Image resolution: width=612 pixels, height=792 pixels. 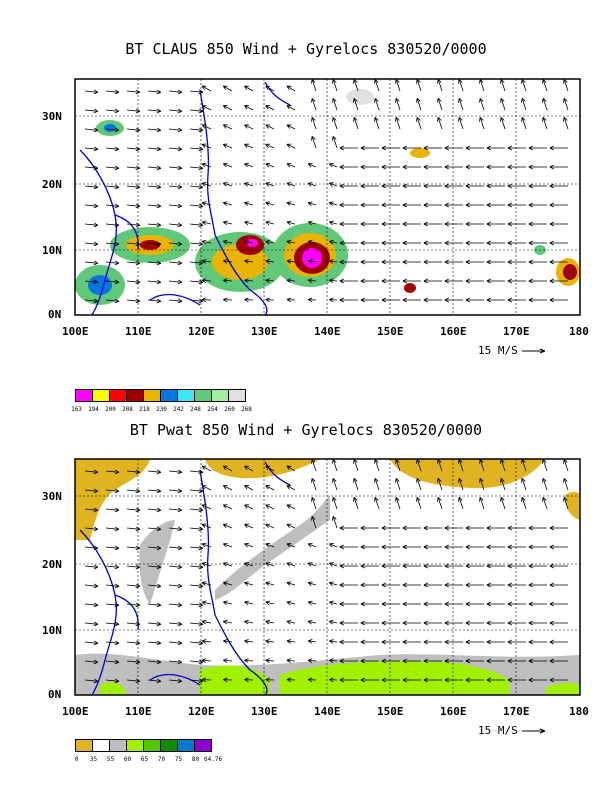 What do you see at coordinates (498, 730) in the screenshot?
I see `panel2-ref-vector-label: 15 M/S` at bounding box center [498, 730].